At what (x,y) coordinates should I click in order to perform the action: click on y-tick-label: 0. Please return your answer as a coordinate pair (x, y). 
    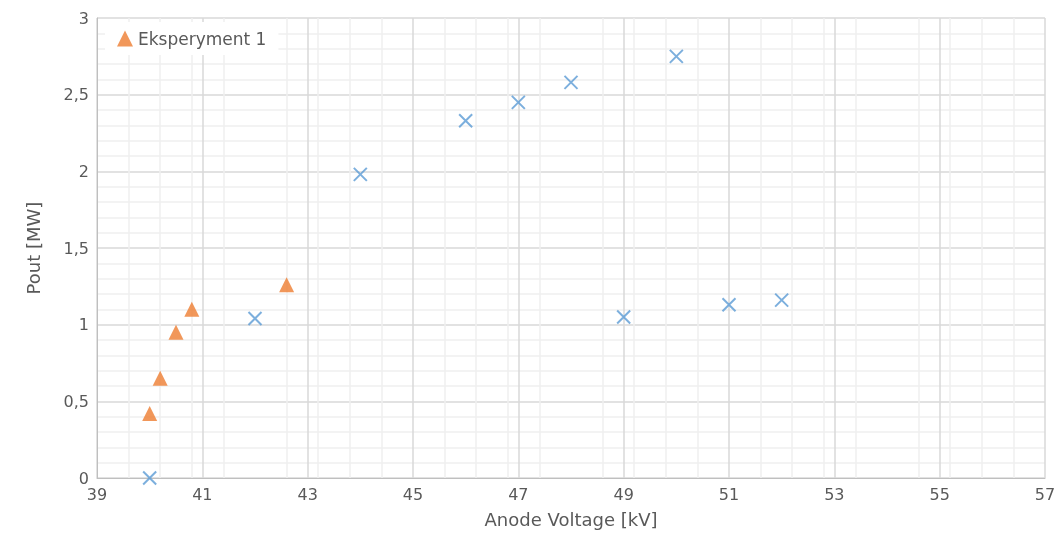
    Looking at the image, I should click on (83, 478).